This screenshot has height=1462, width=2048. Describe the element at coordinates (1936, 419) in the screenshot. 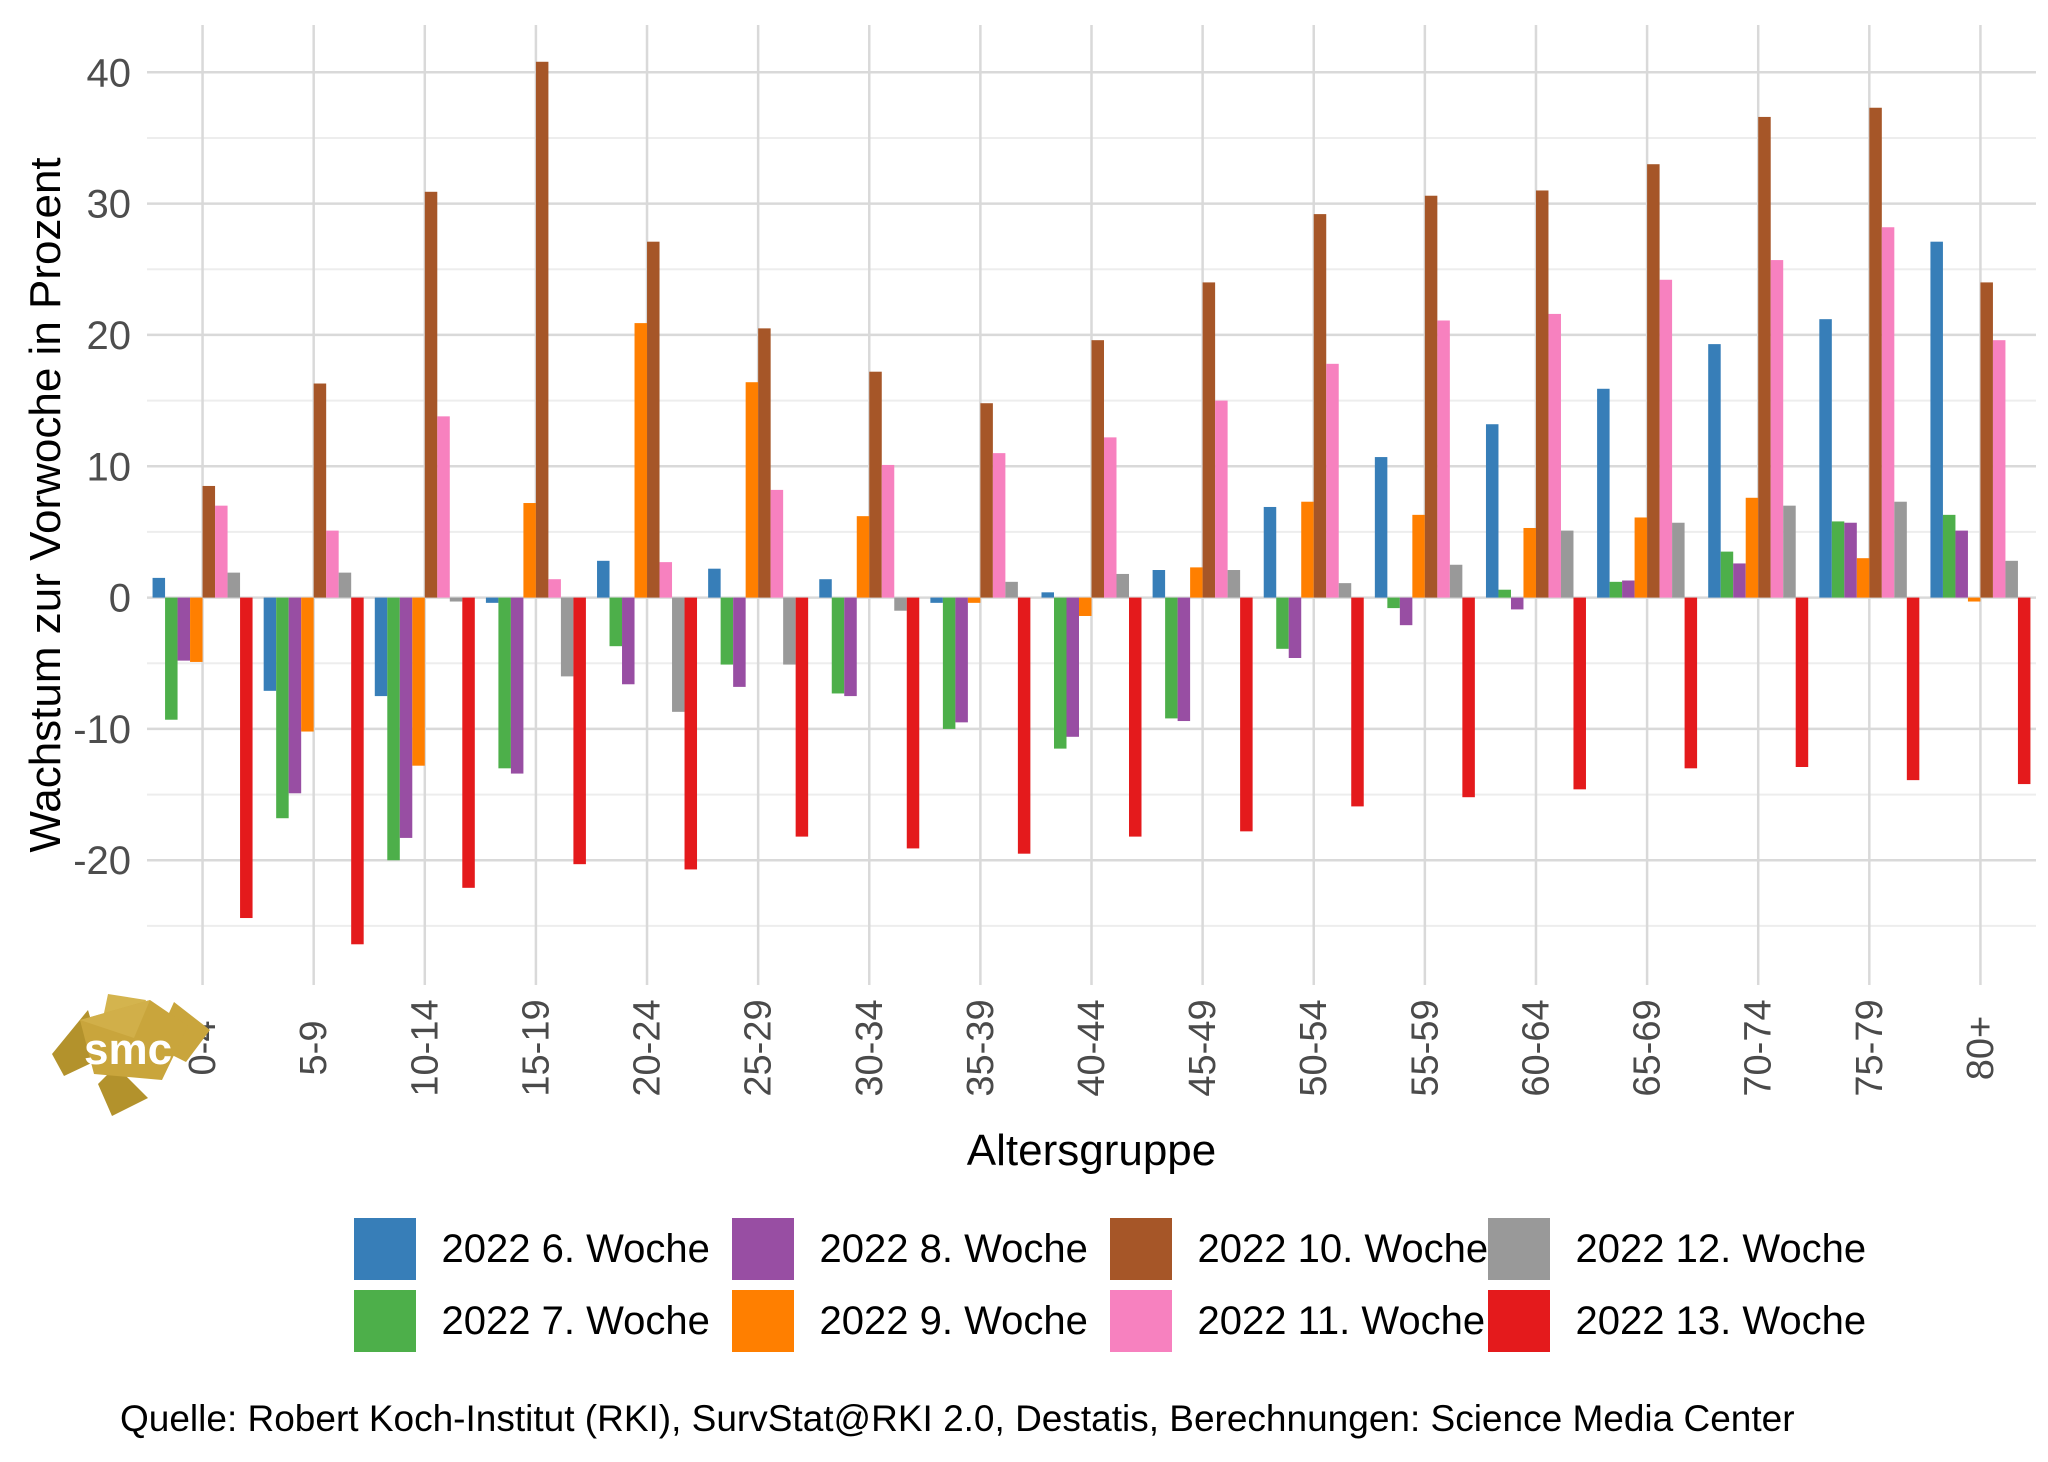

I see `bar-2022-6-Woche-80+` at that location.